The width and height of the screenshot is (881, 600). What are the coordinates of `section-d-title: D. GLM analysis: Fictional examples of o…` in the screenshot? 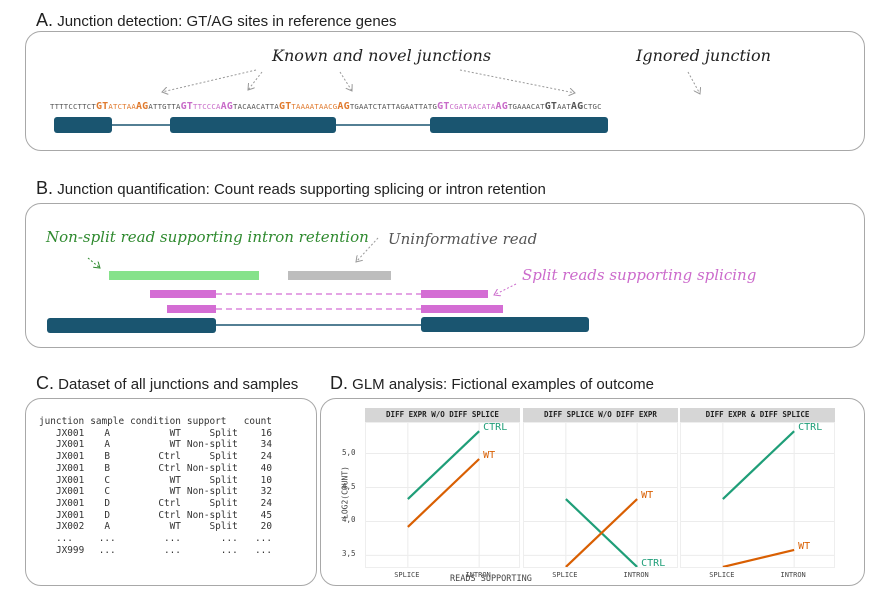 It's located at (492, 383).